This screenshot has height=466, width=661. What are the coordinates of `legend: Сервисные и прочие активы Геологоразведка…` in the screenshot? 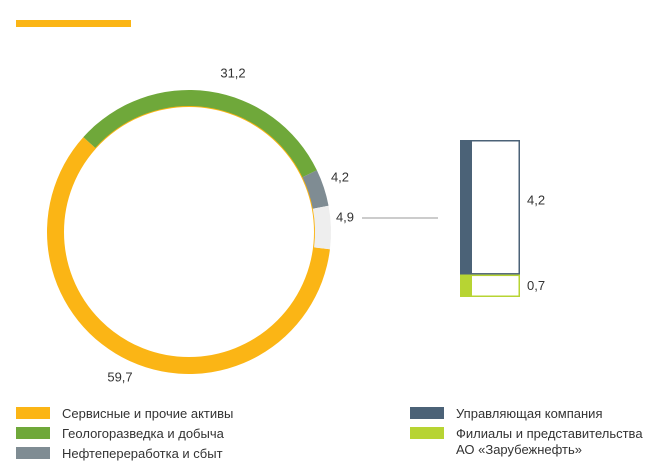 It's located at (181, 436).